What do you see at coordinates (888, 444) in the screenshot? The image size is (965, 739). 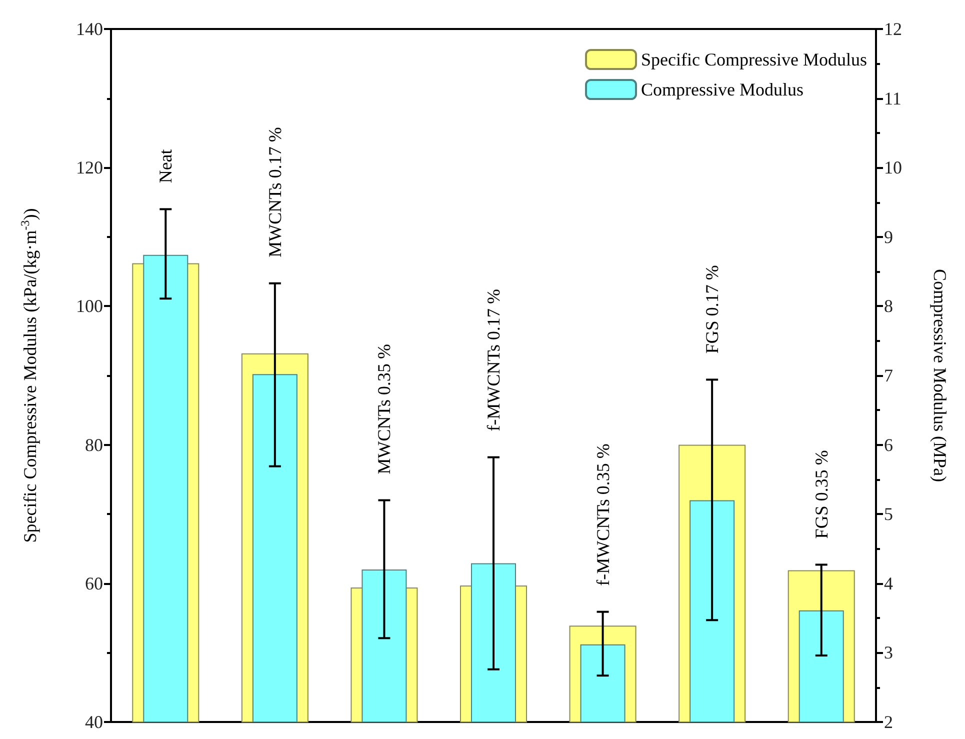 I see `y2-tick-label: 6` at bounding box center [888, 444].